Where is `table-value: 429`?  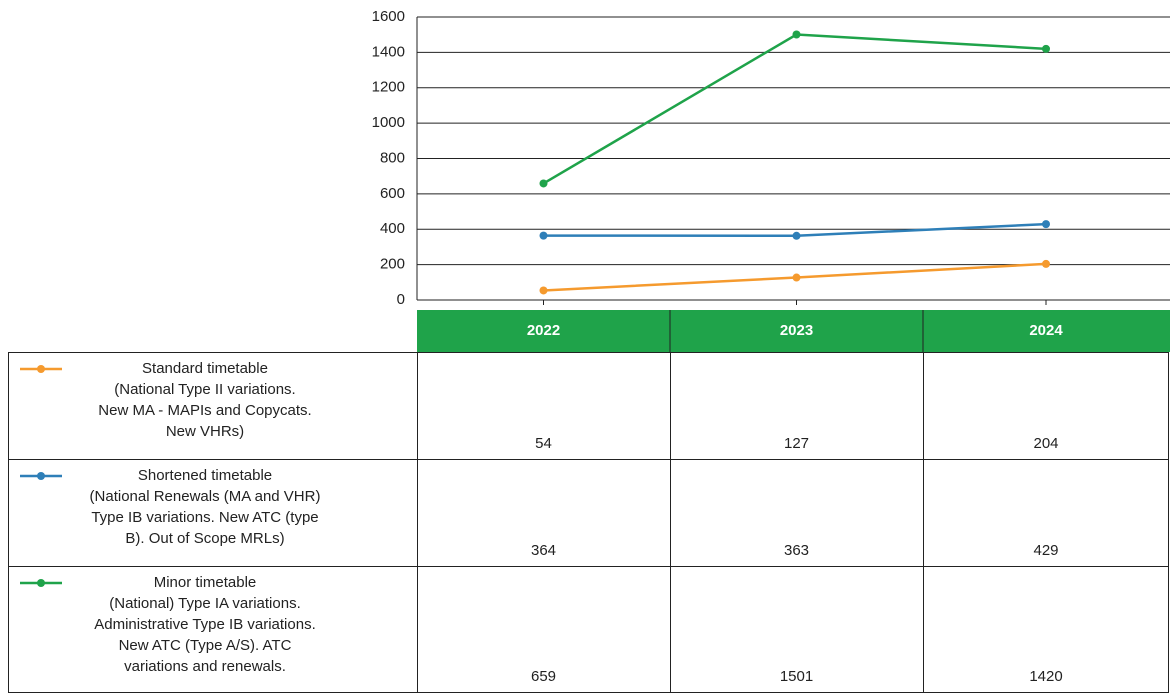
table-value: 429 is located at coordinates (1046, 550).